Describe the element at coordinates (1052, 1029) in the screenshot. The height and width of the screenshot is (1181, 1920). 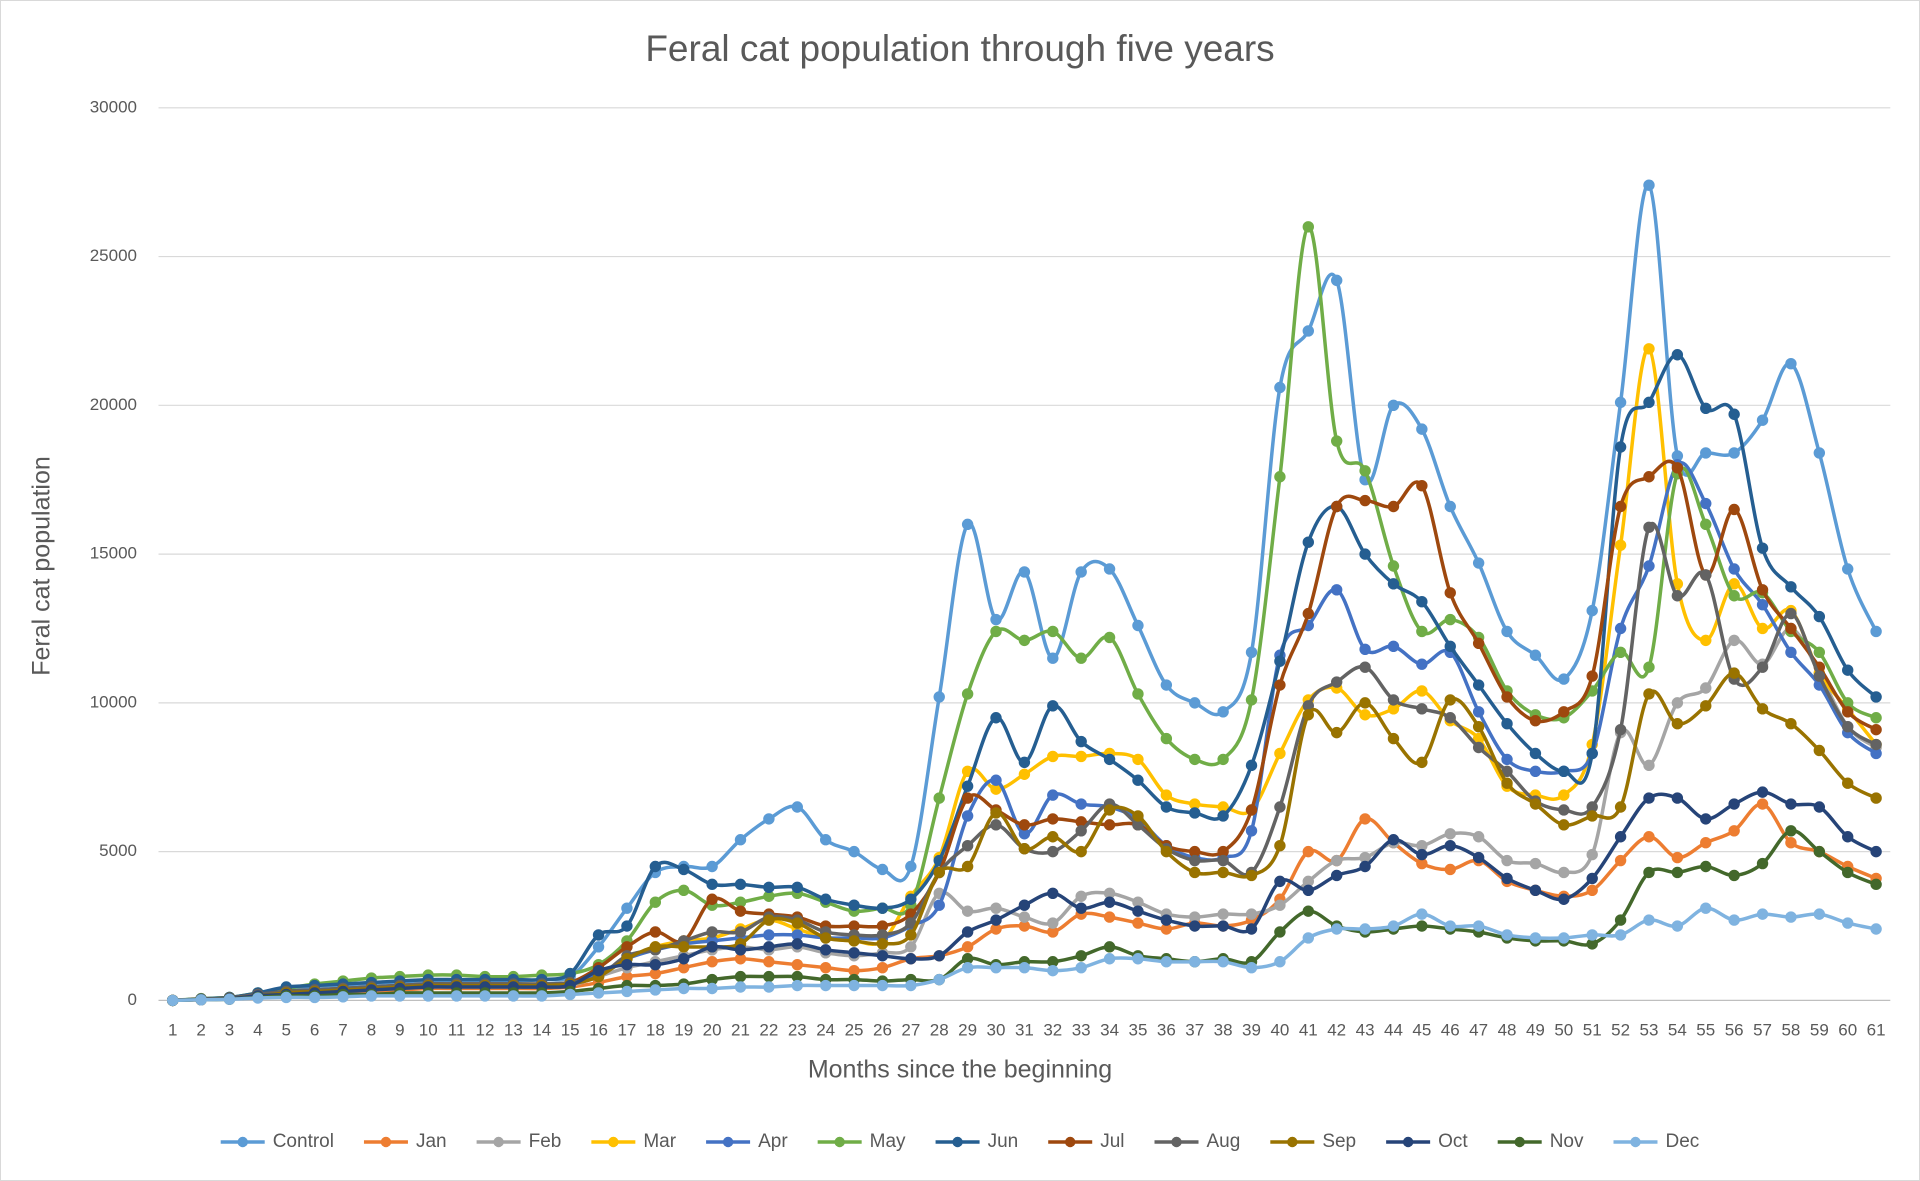
I see `x-tick-label: 32` at that location.